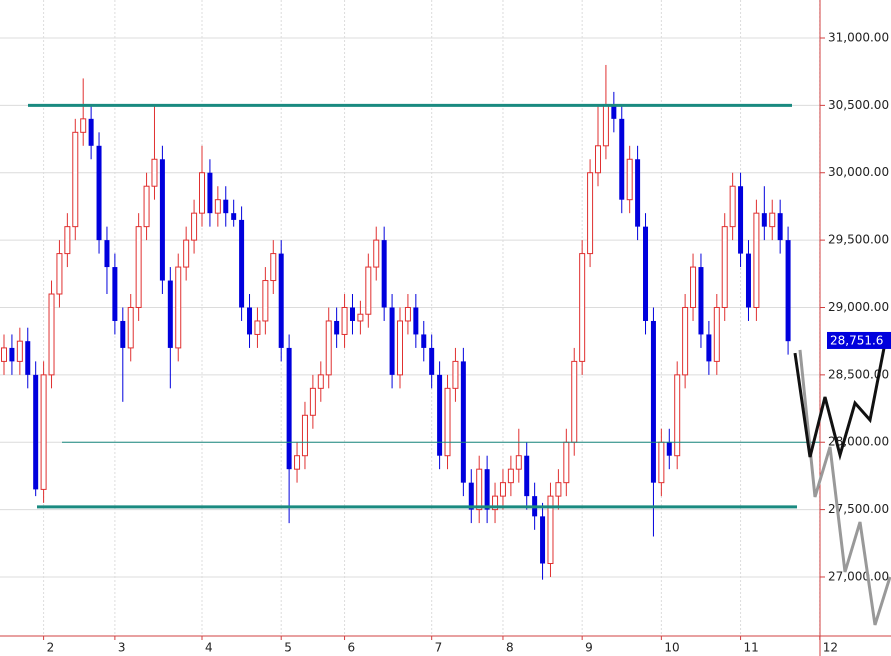 The image size is (891, 656). Describe the element at coordinates (856, 340) in the screenshot. I see `last-price-label: 28,751.6` at that location.